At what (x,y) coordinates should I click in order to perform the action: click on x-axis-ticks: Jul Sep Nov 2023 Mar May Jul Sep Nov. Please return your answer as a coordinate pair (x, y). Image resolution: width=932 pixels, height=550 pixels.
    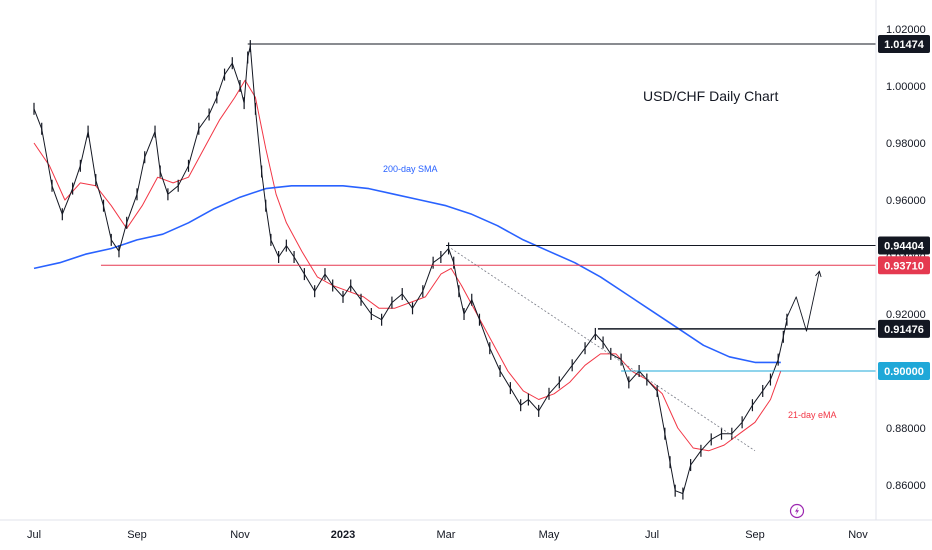
    Looking at the image, I should click on (447, 535).